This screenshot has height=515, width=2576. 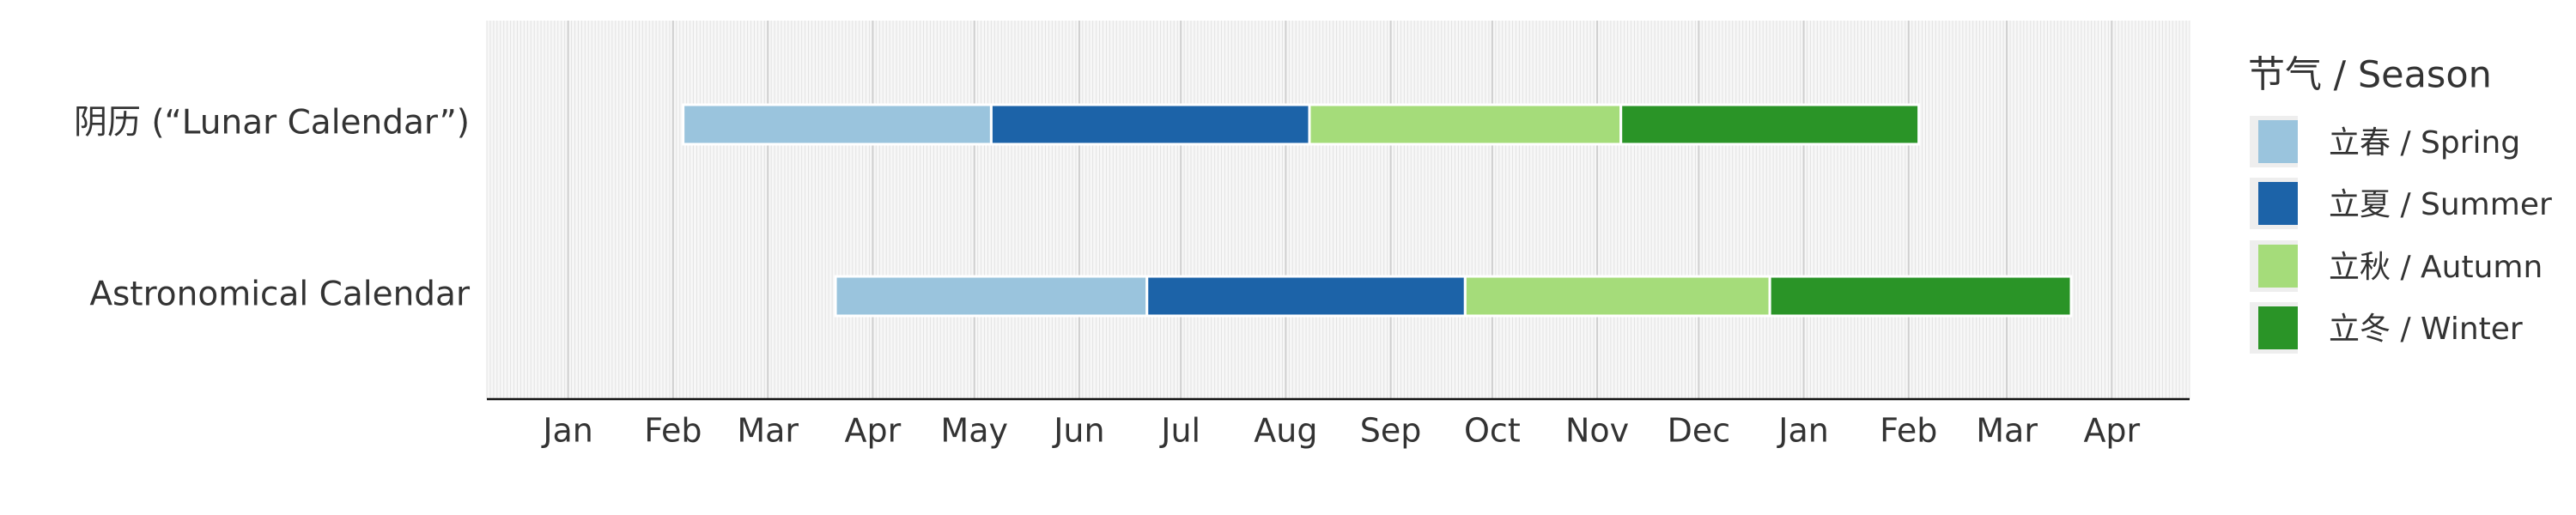 I want to click on x-tick-label: Jul, so click(x=1180, y=431).